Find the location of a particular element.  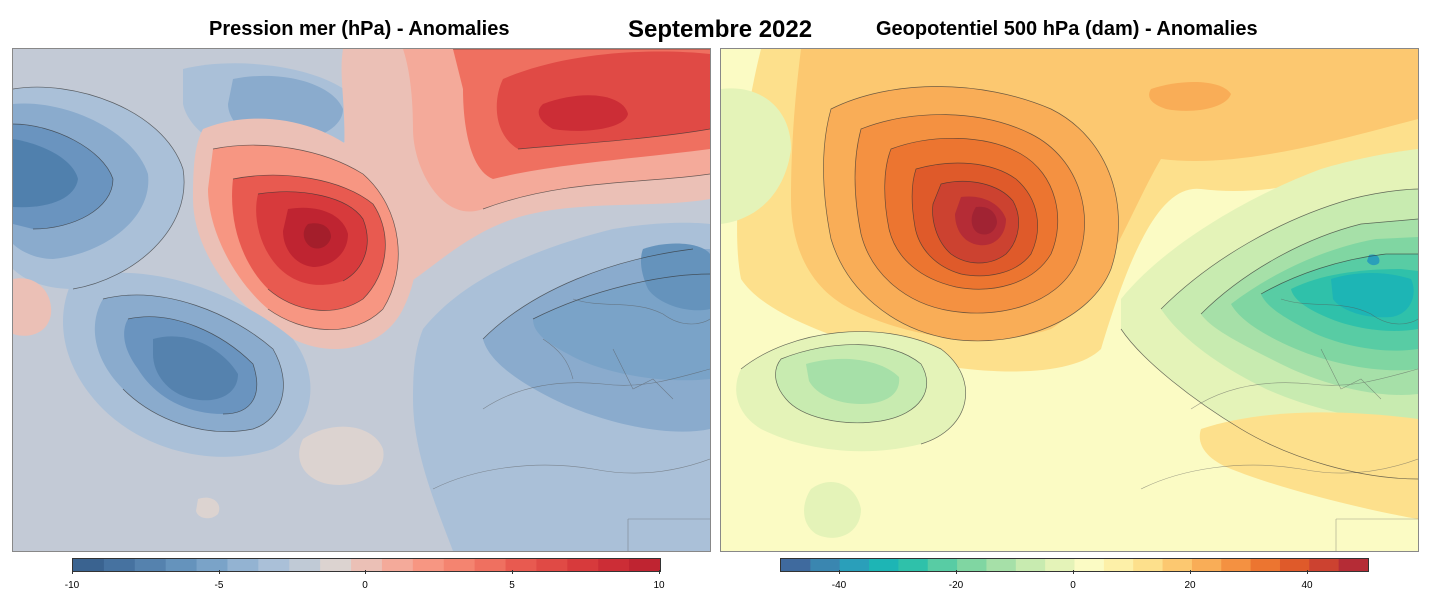

geopotential-colorbar-label: -40 is located at coordinates (839, 585).